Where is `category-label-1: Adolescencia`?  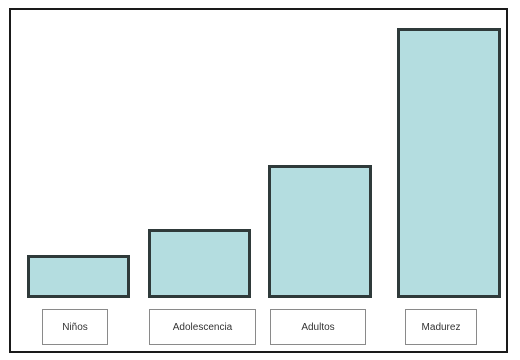
category-label-1: Adolescencia is located at coordinates (202, 327).